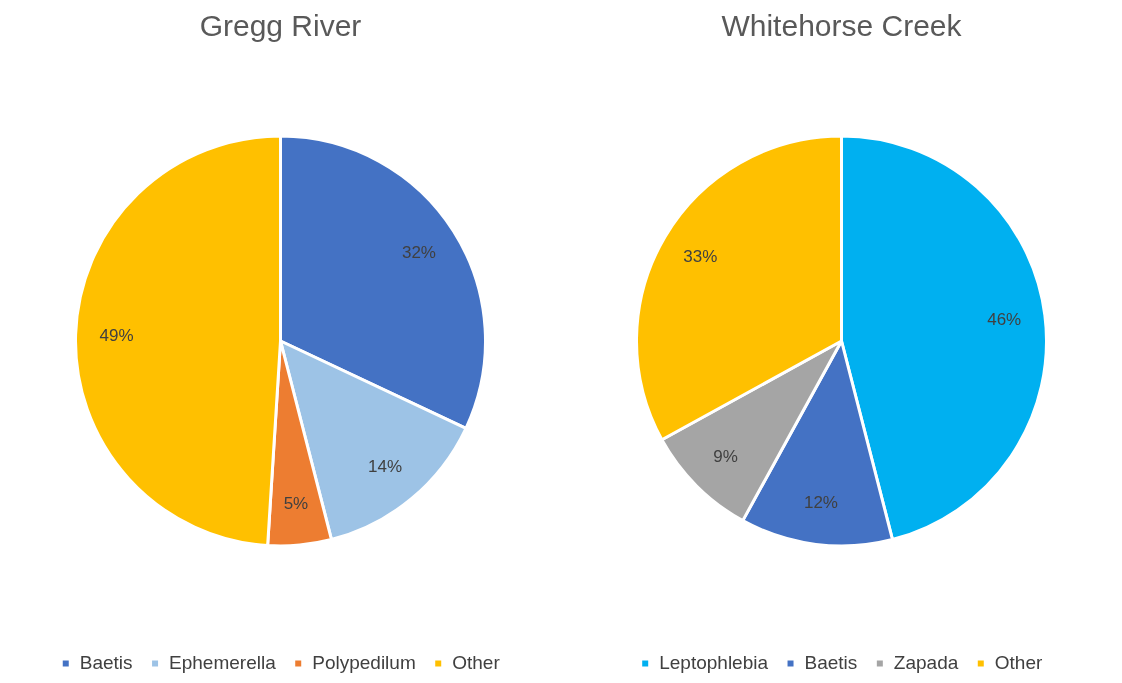  What do you see at coordinates (725, 456) in the screenshot?
I see `data-label: 9%` at bounding box center [725, 456].